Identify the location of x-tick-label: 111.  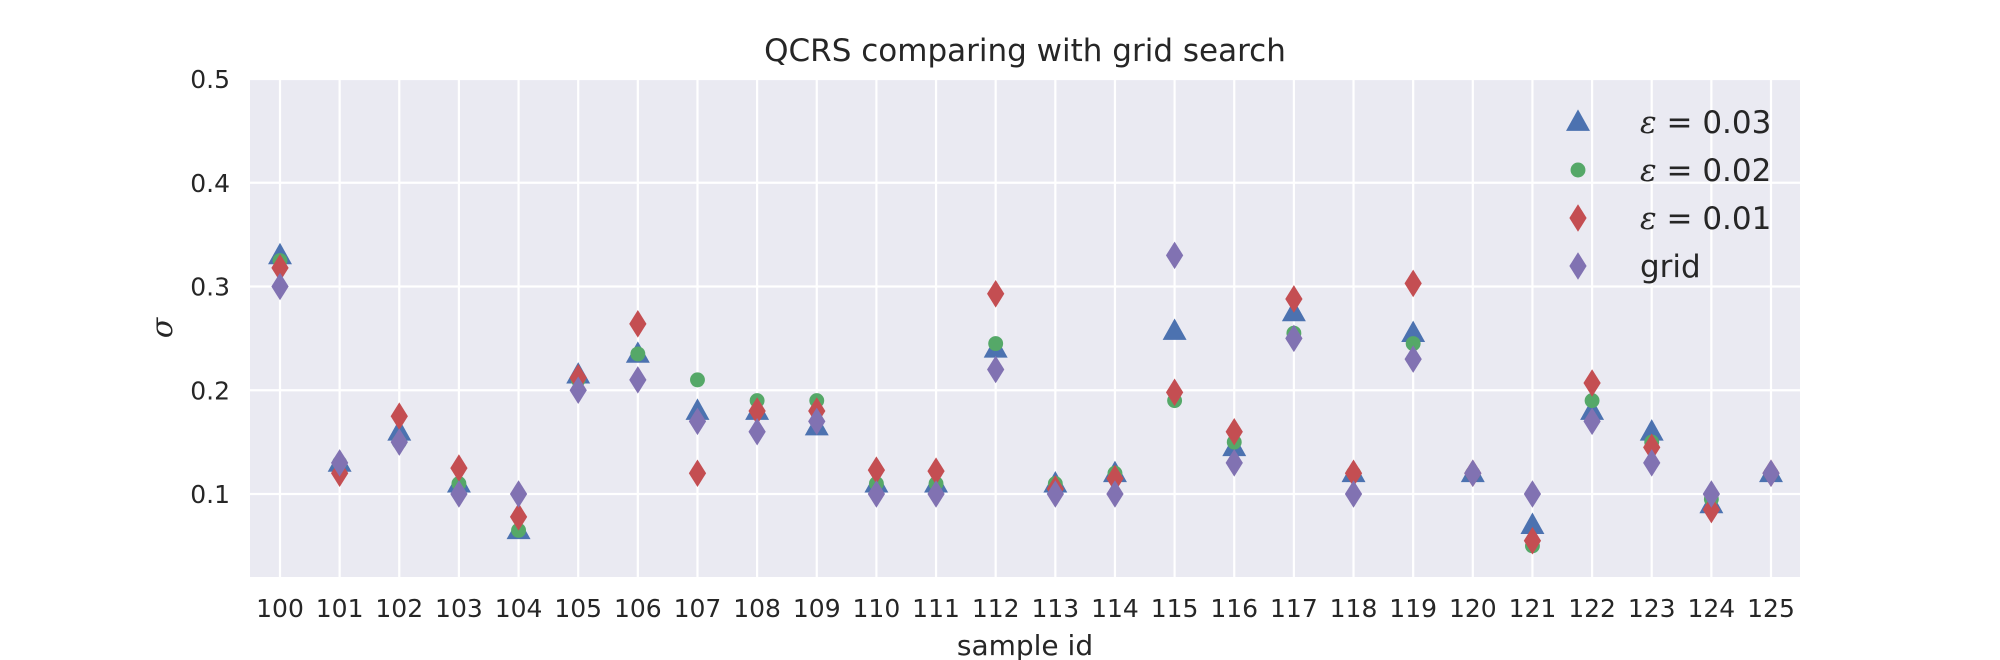
(936, 608).